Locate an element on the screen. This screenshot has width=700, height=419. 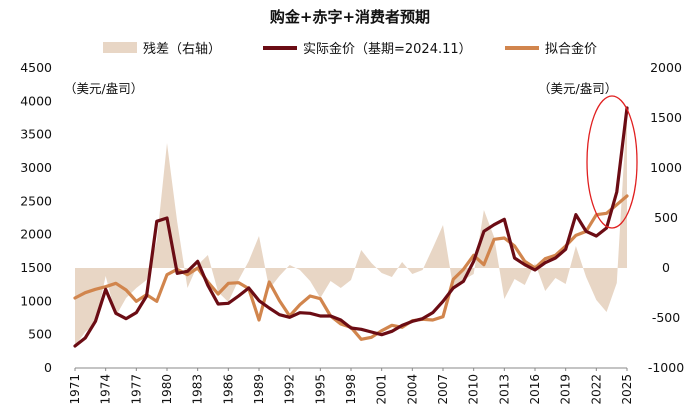
x-tick-label: 1989 is located at coordinates (259, 389).